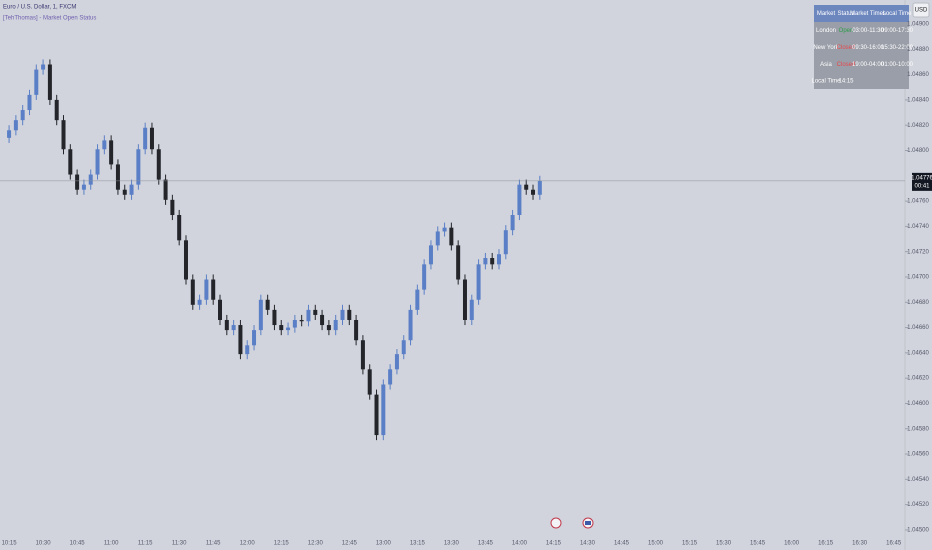 The image size is (932, 550). Describe the element at coordinates (826, 82) in the screenshot. I see `table-cell: Local Time` at that location.